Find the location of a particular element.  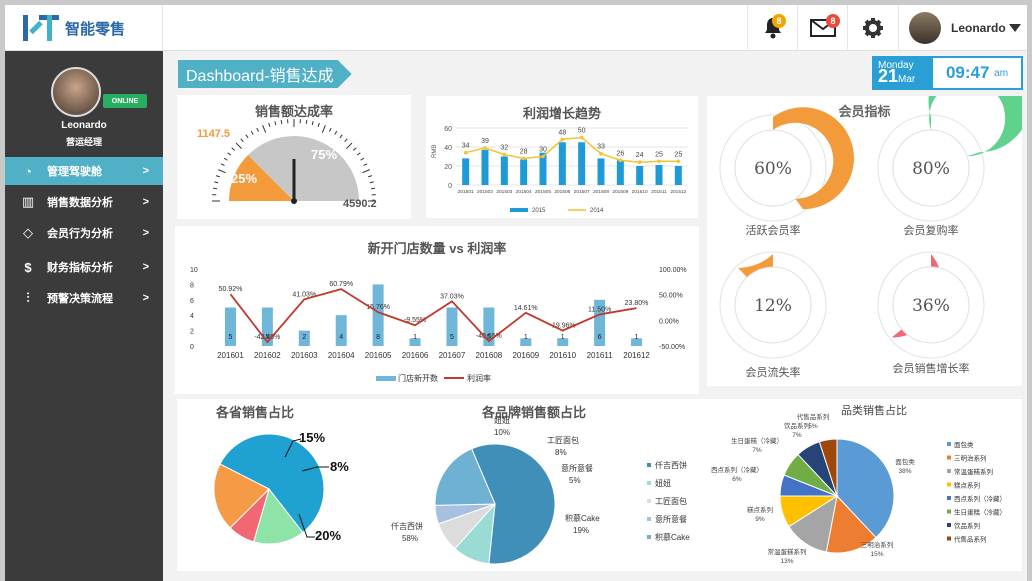

slice-name: 面包类 is located at coordinates (905, 461).